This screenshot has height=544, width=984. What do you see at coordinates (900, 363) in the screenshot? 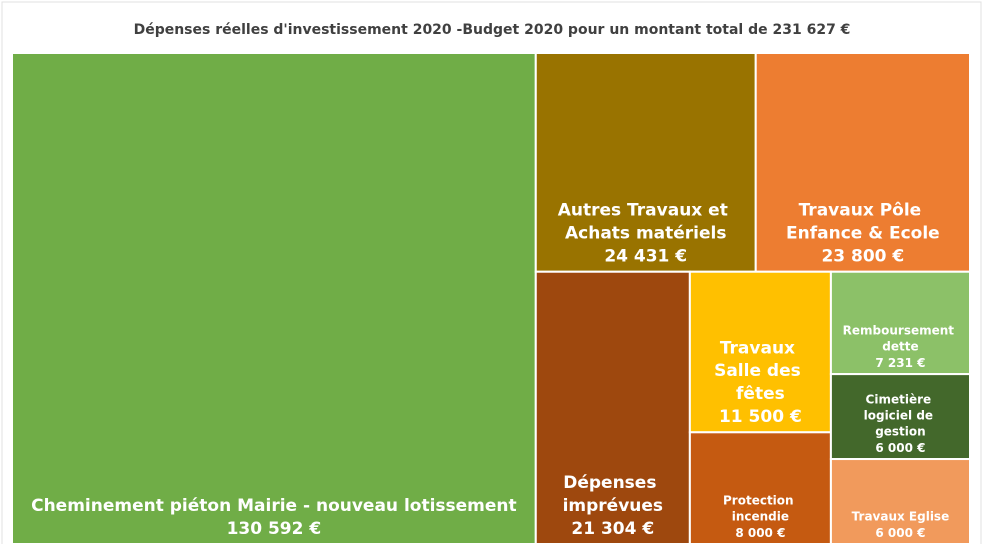
I see `tile-value: 7 231 €` at bounding box center [900, 363].